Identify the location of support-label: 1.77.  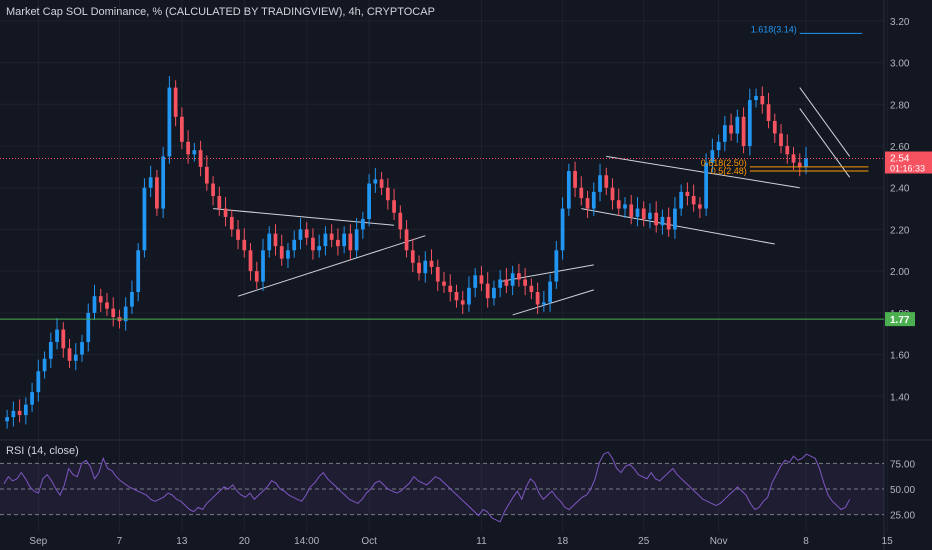
(900, 320).